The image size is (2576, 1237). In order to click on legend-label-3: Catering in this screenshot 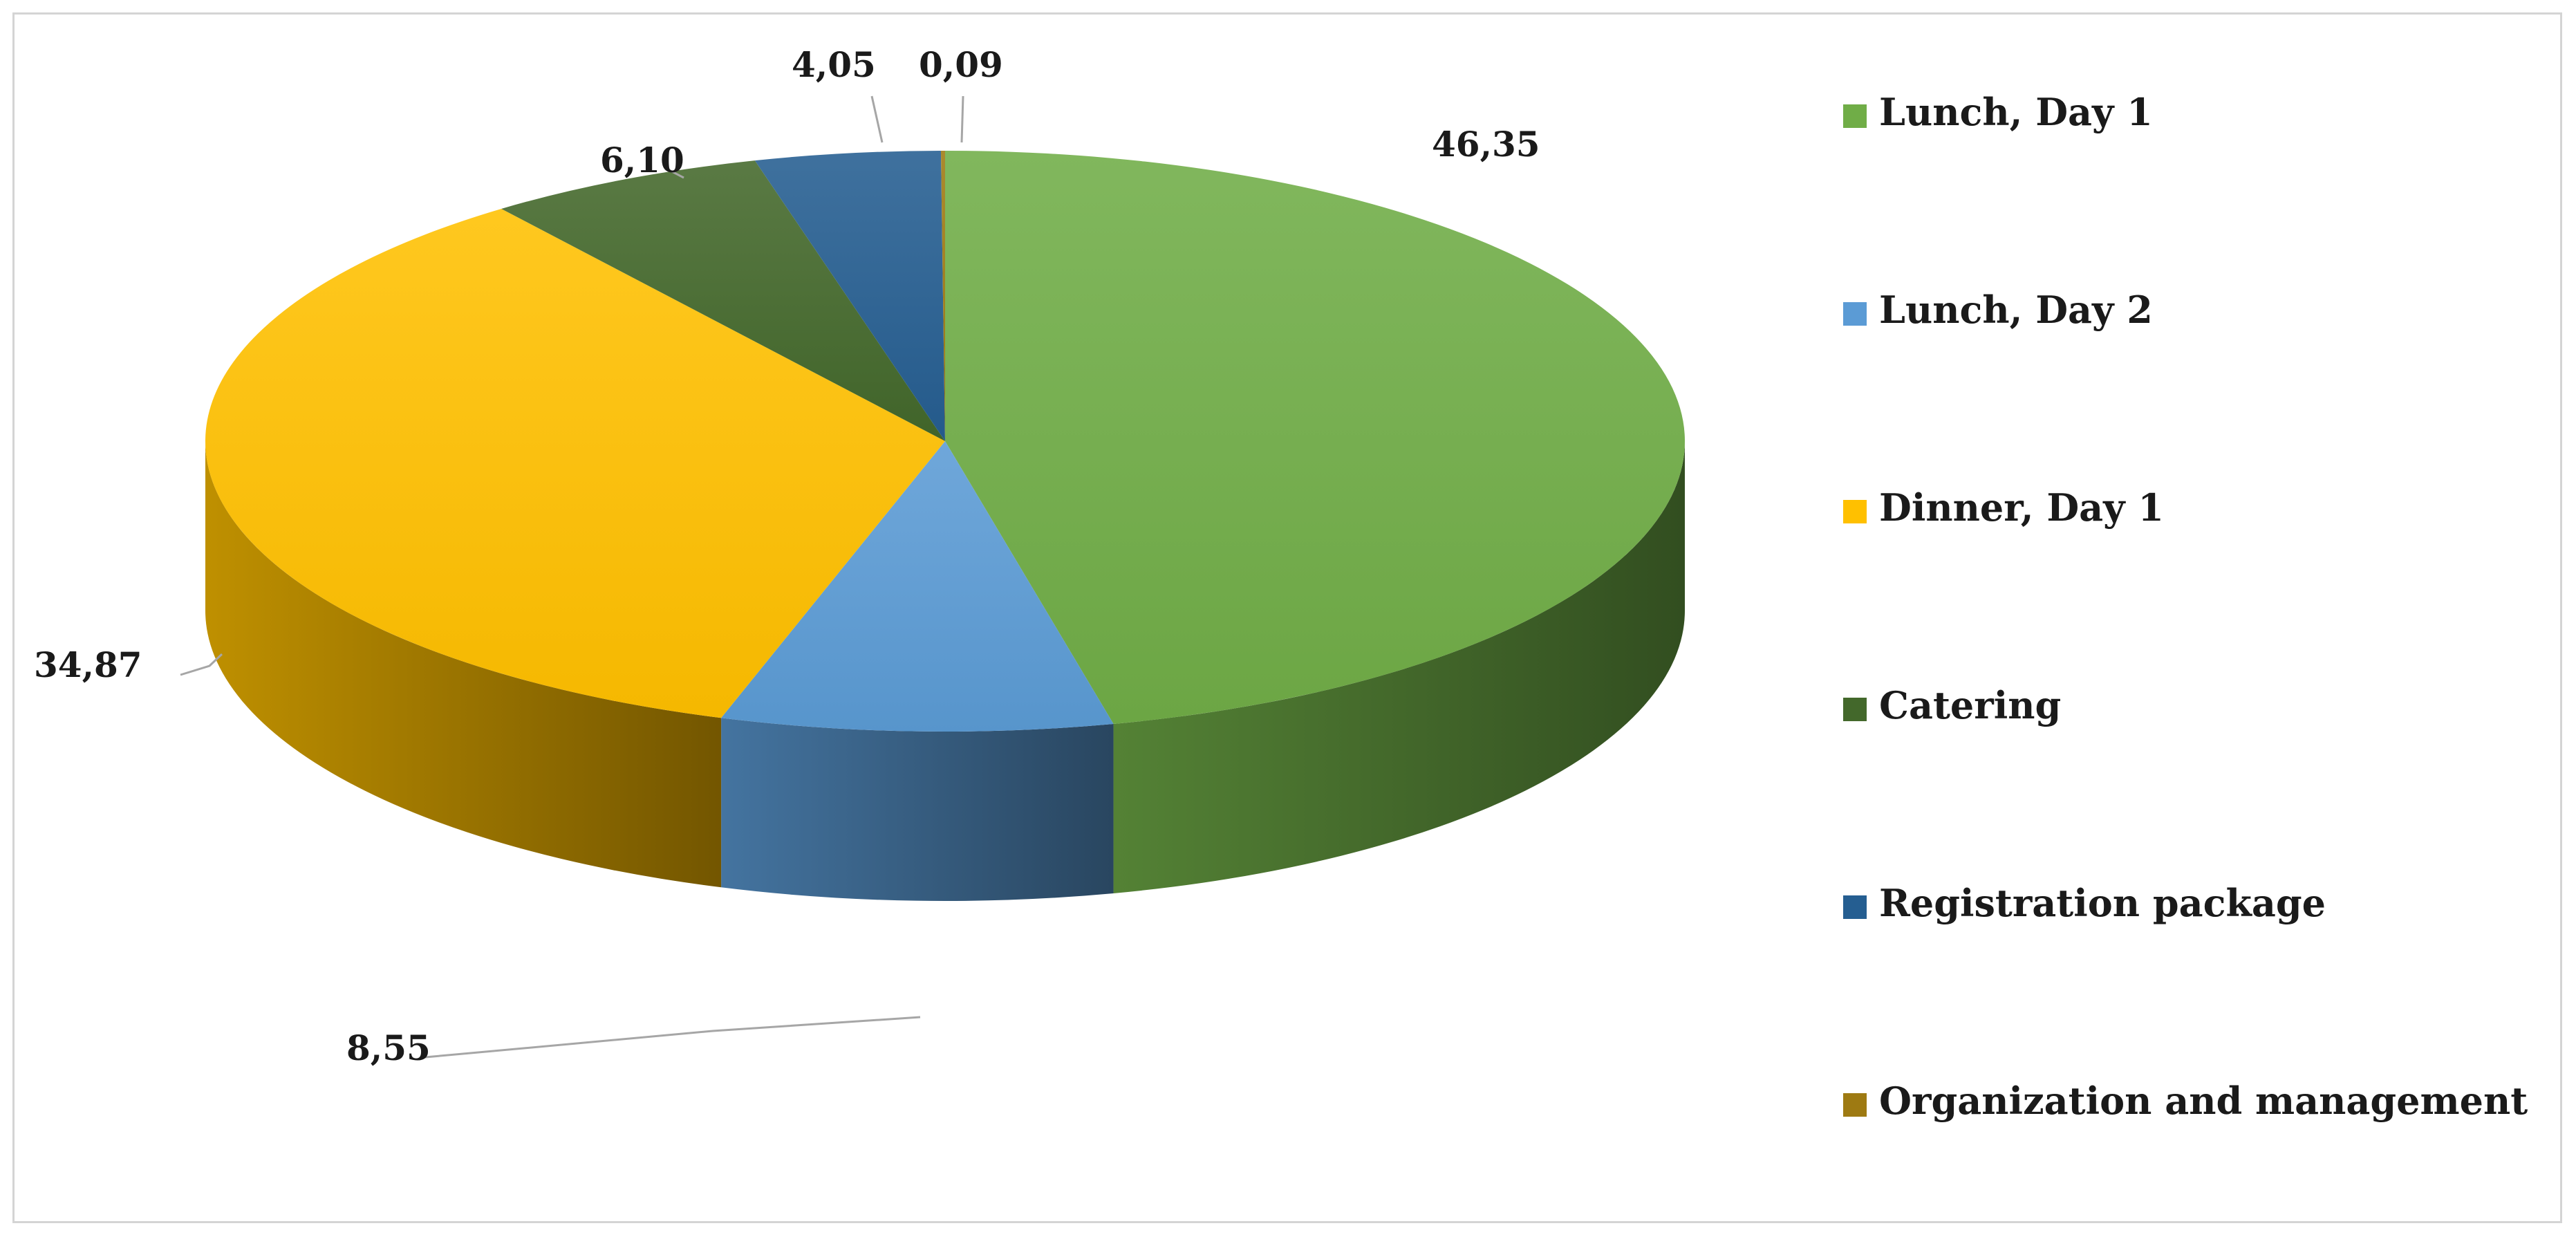, I will do `click(1970, 705)`.